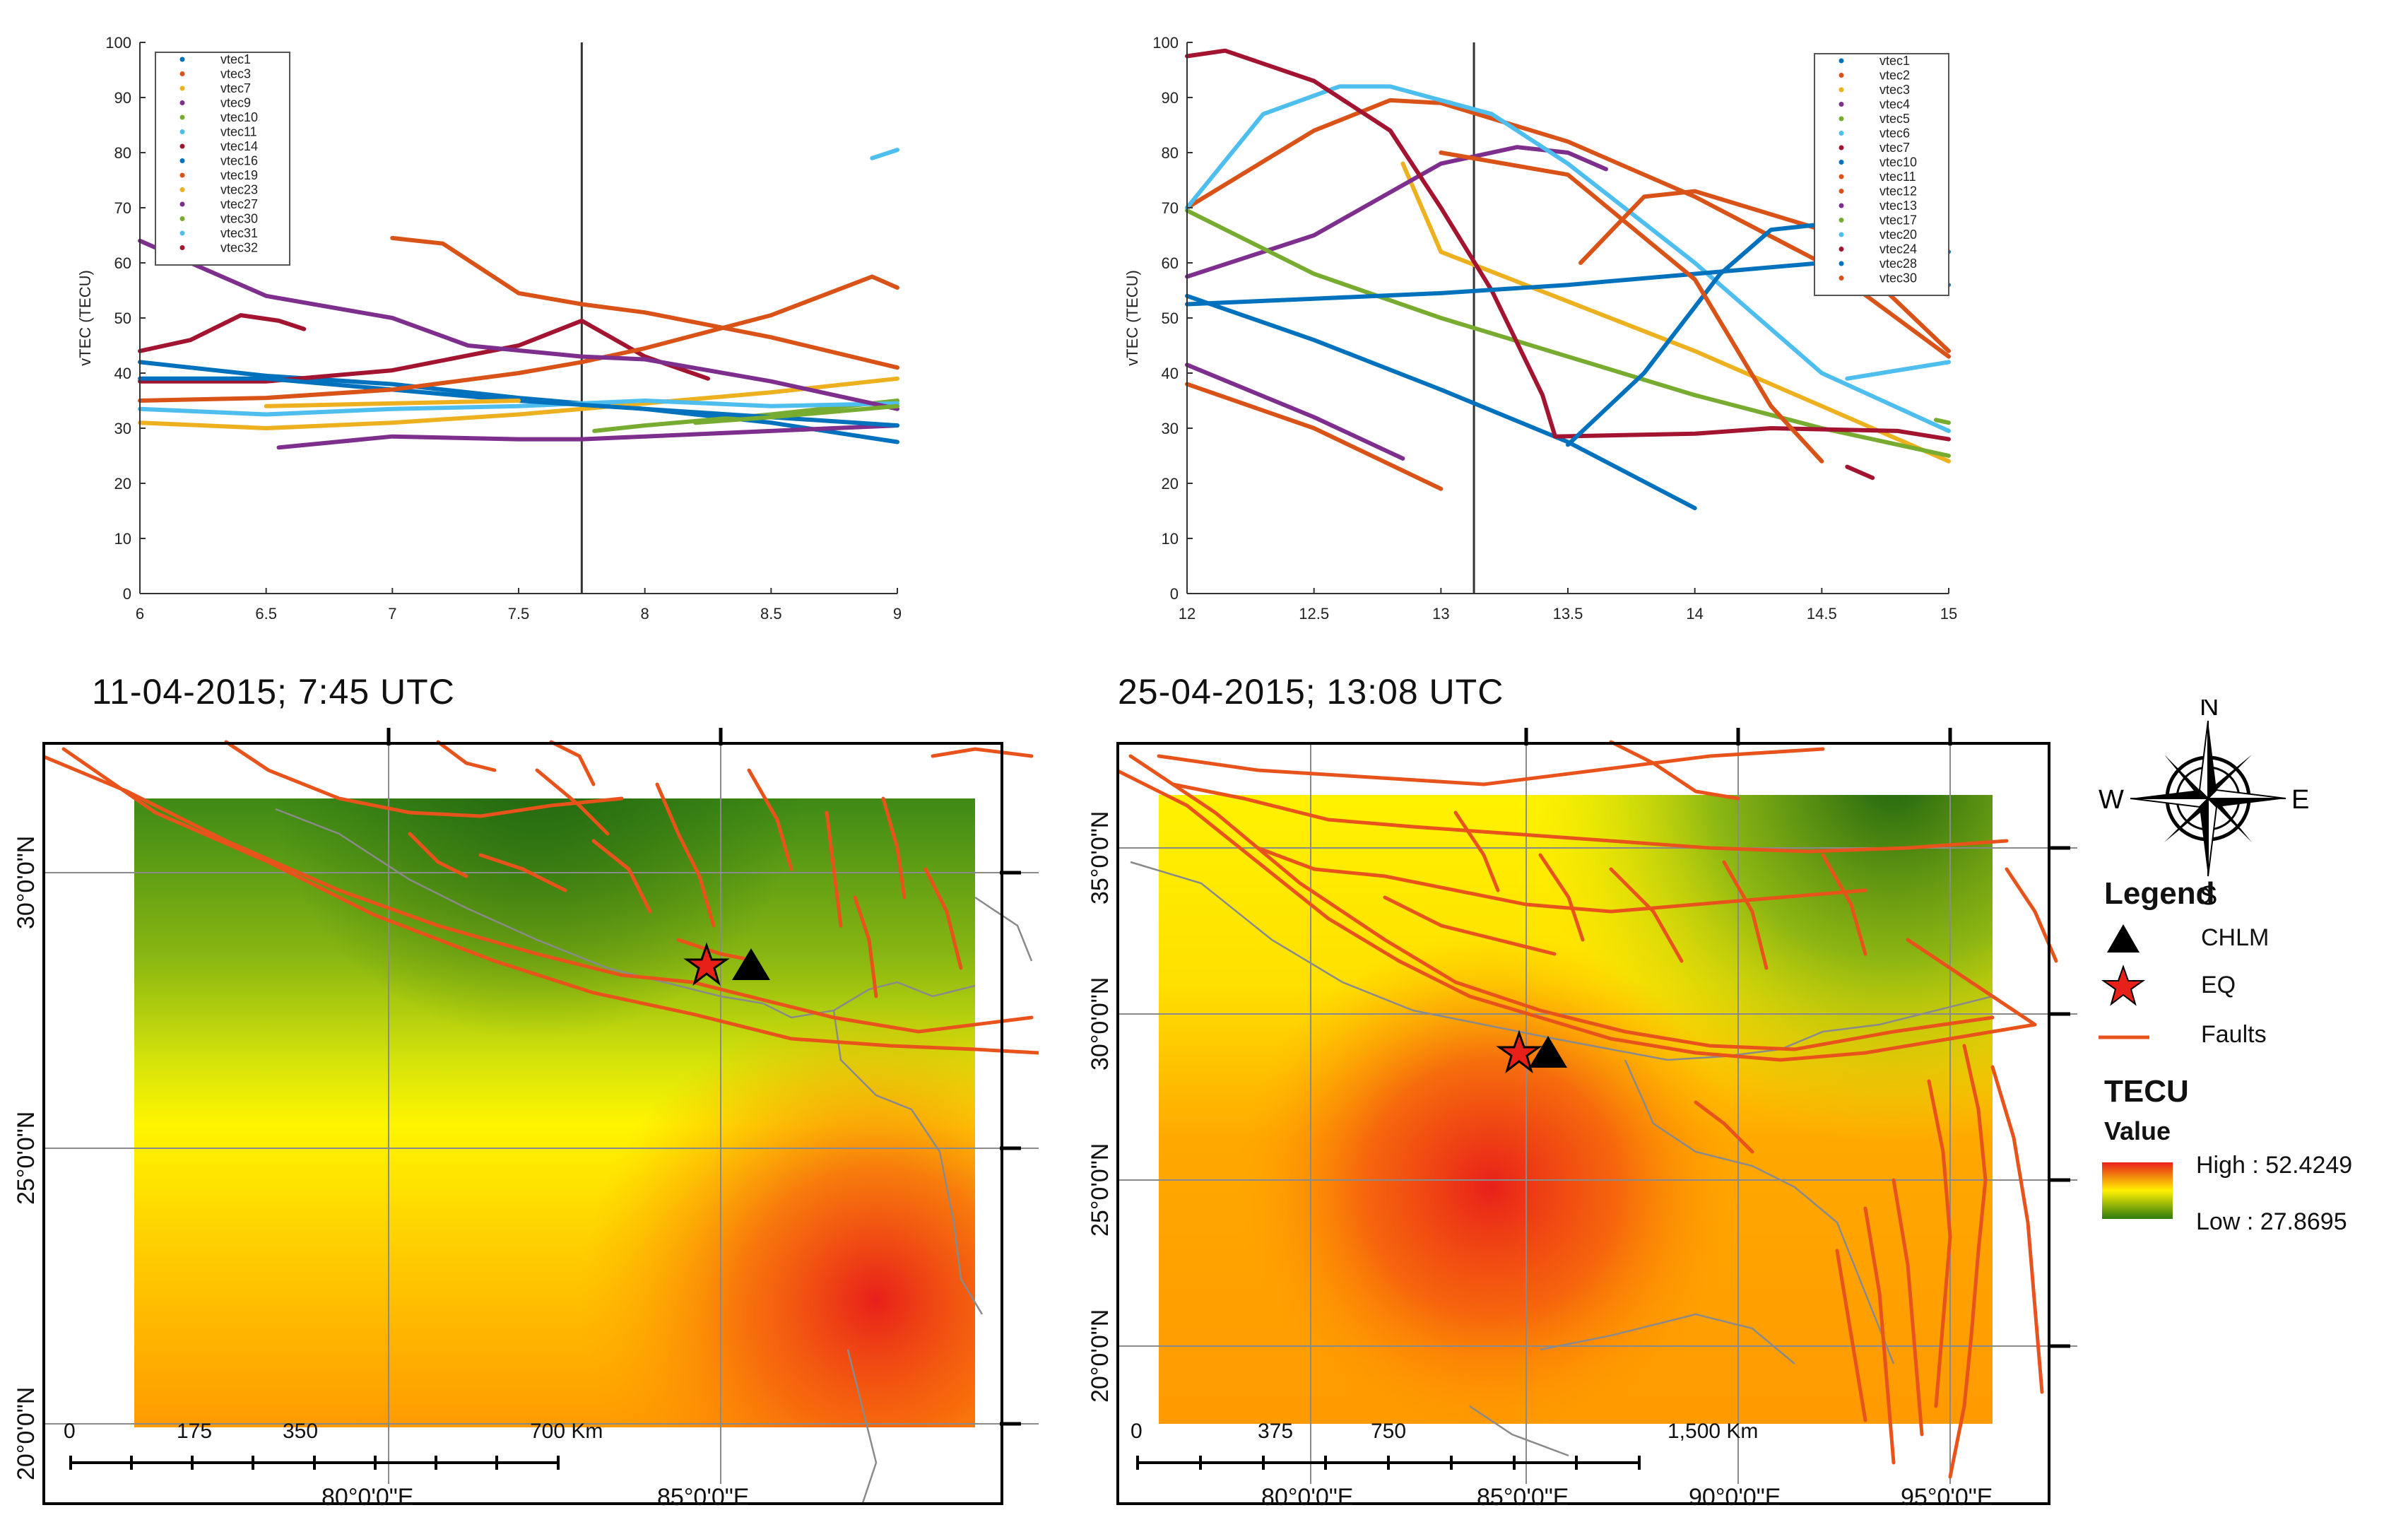 The image size is (2408, 1539). What do you see at coordinates (266, 614) in the screenshot?
I see `x-tick-label: 6.5` at bounding box center [266, 614].